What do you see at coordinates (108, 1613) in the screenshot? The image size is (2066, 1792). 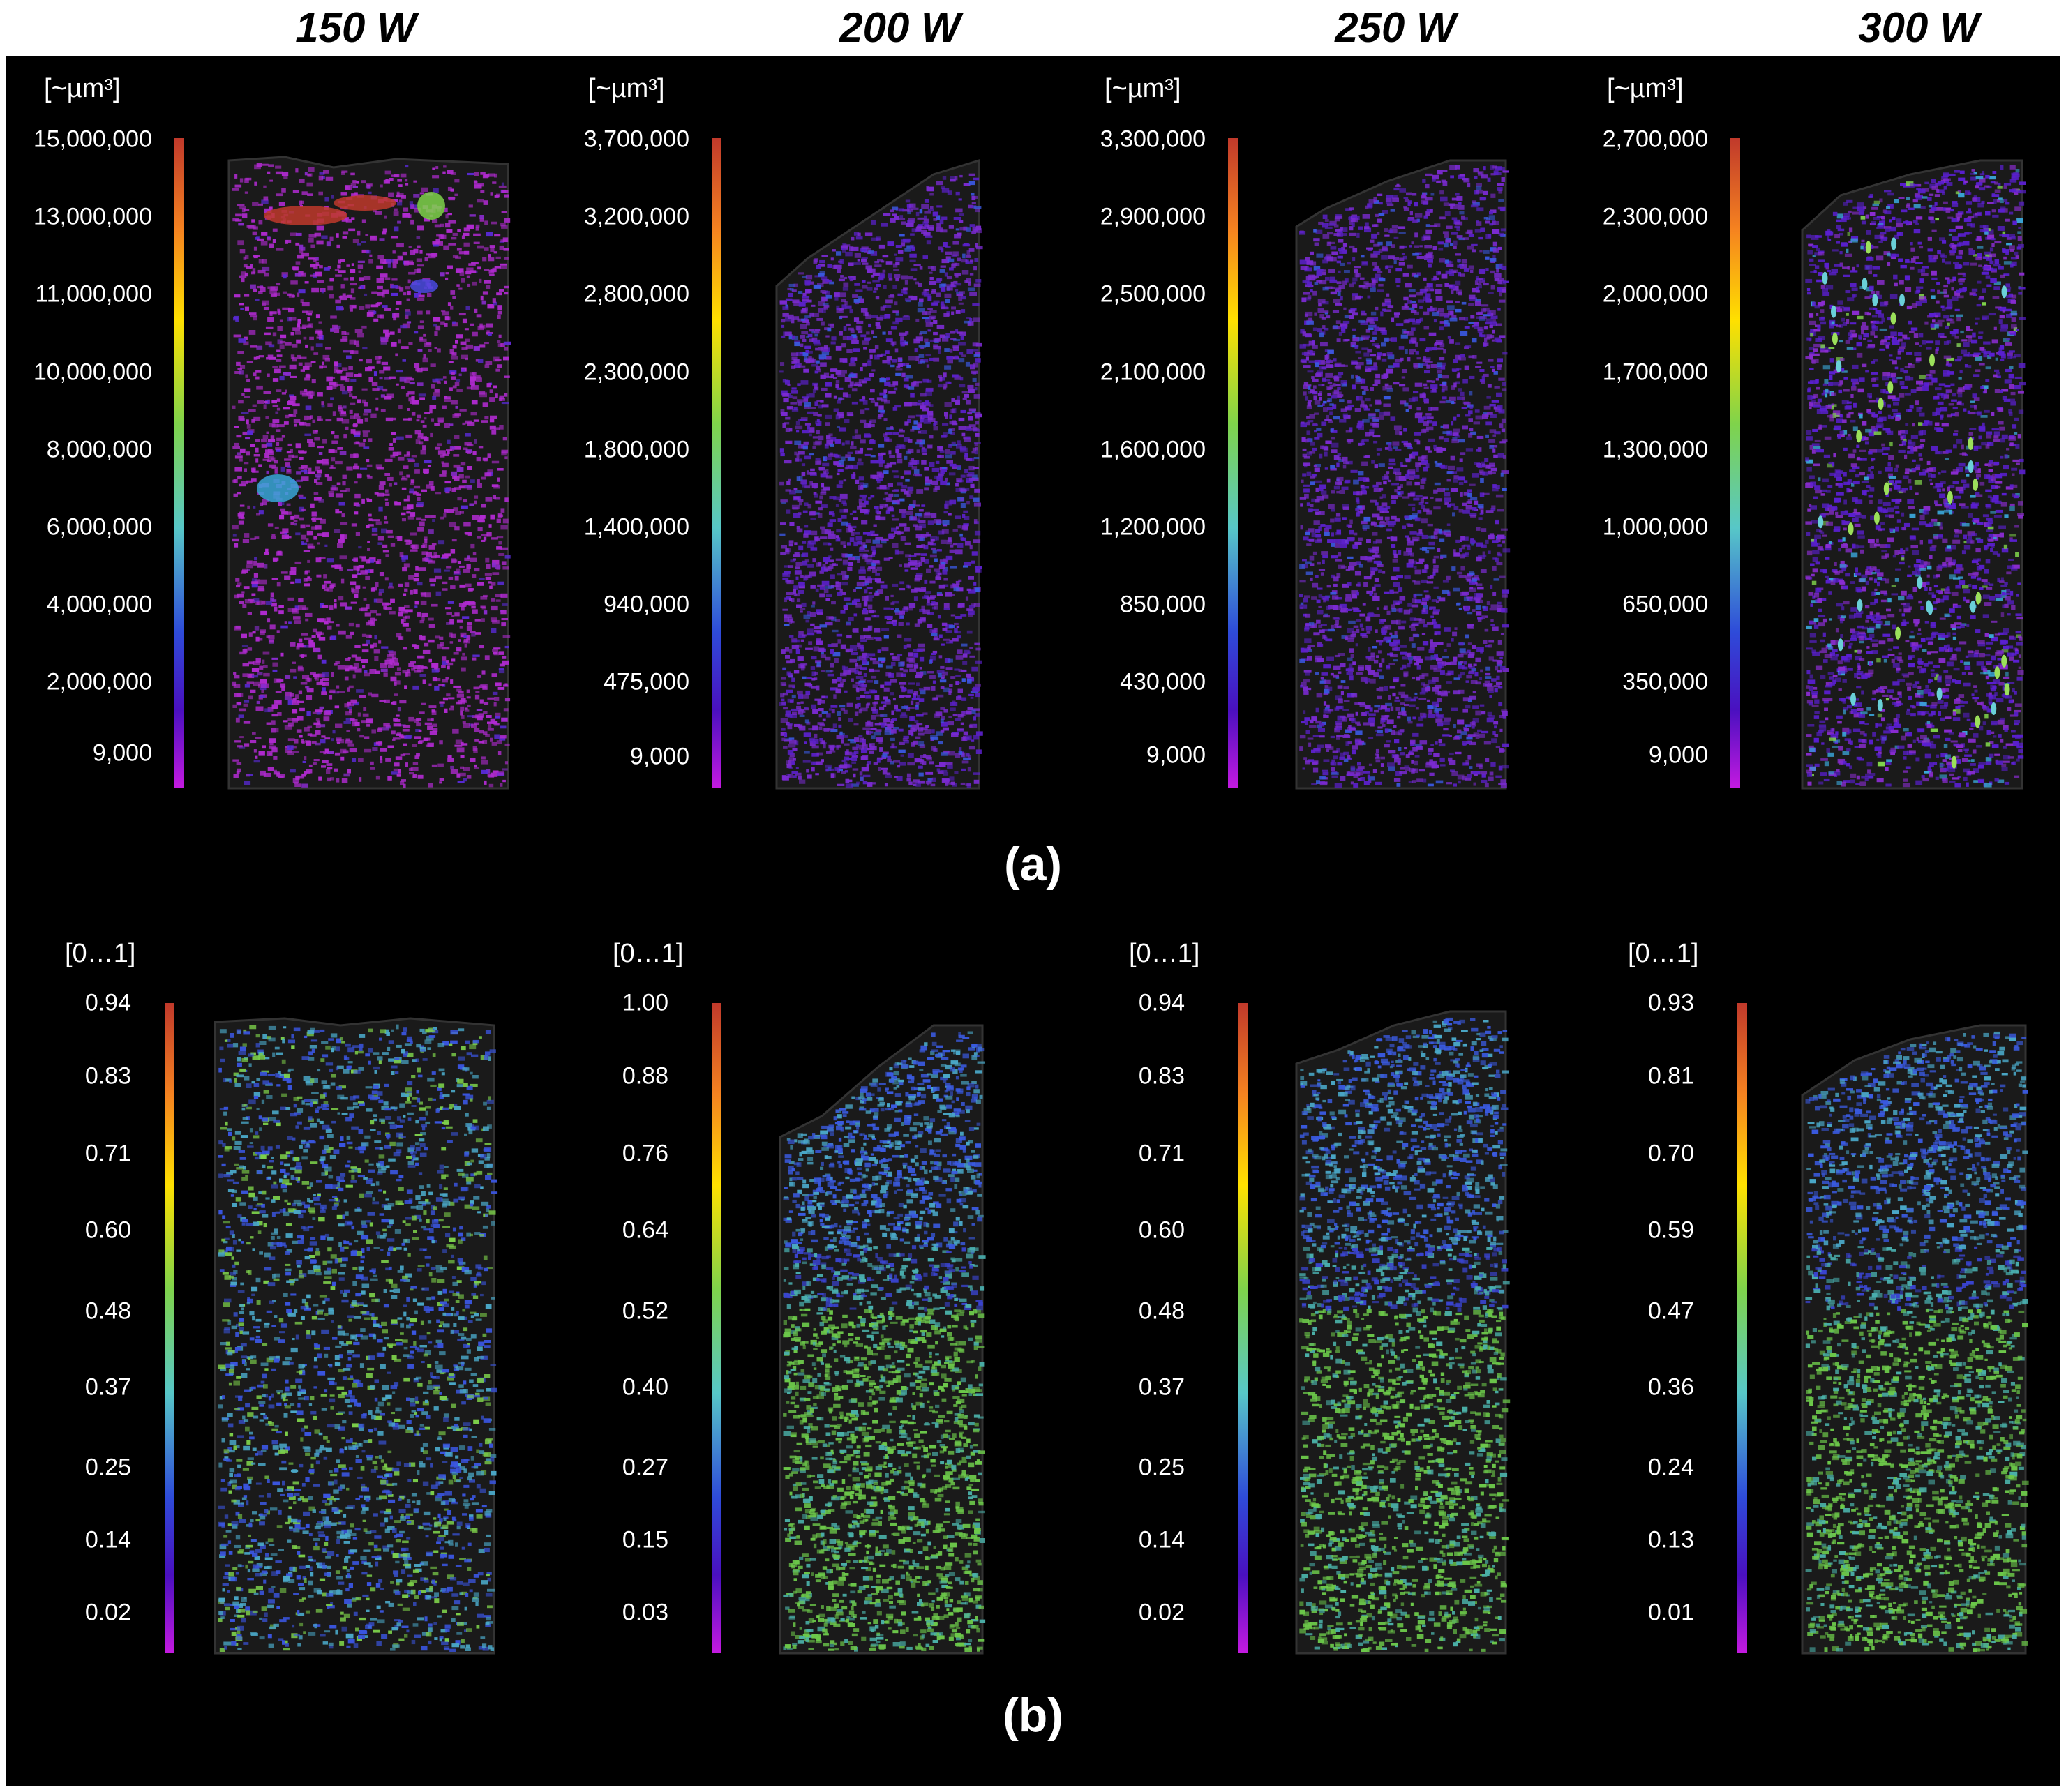 I see `tick-label: 0.02` at bounding box center [108, 1613].